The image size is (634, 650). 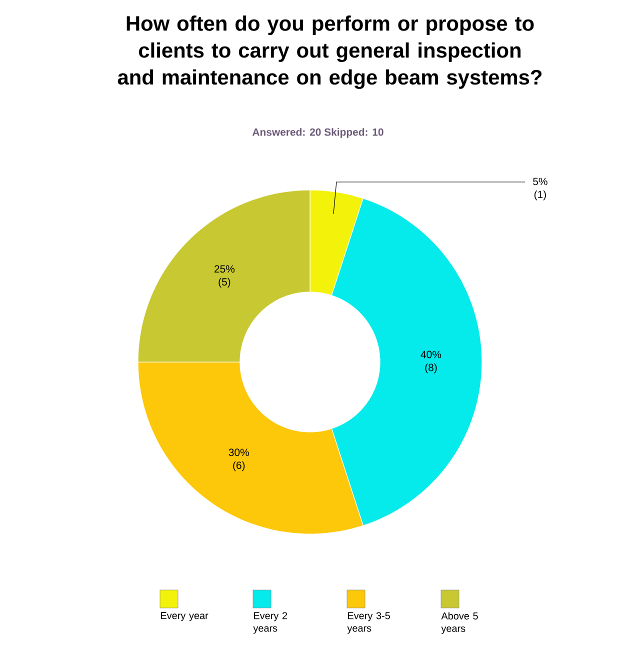 What do you see at coordinates (238, 460) in the screenshot?
I see `data-label: 30% (6)` at bounding box center [238, 460].